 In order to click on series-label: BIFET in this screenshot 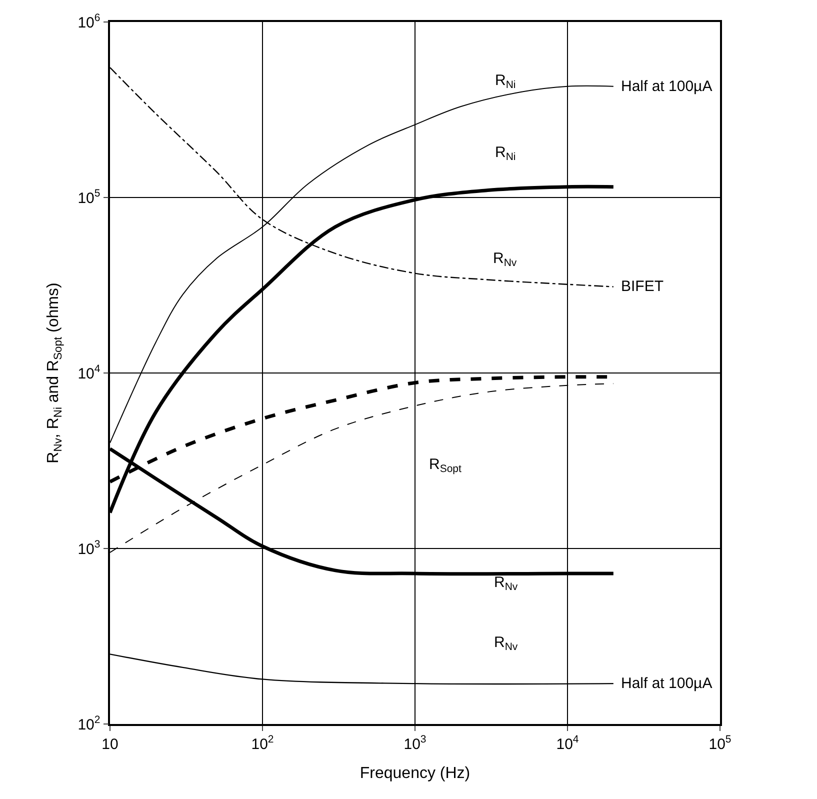, I will do `click(642, 286)`.